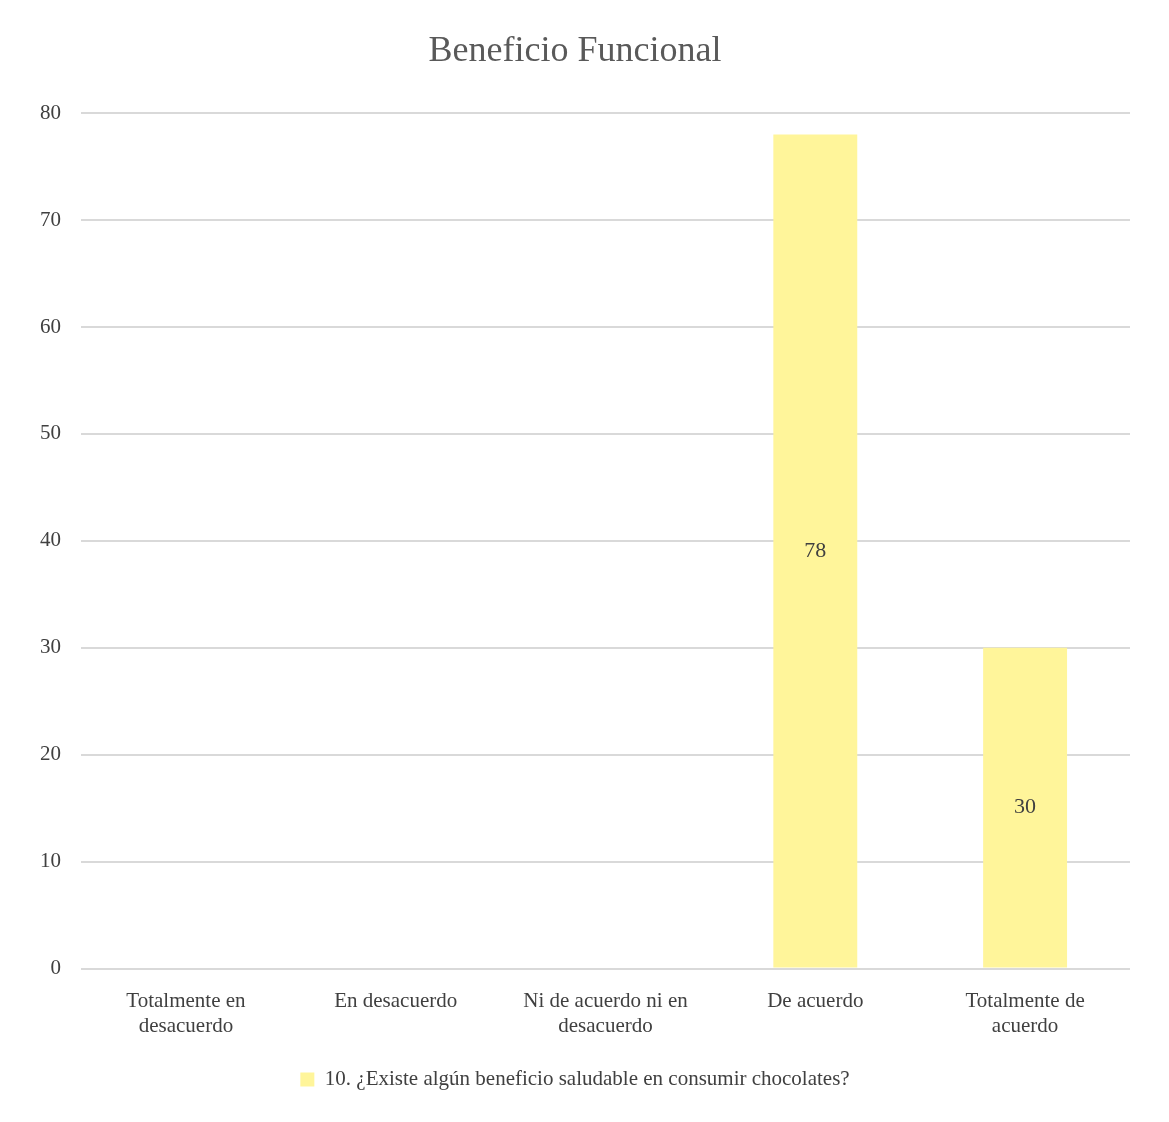 The image size is (1169, 1122). I want to click on y-tick-label: 50, so click(50, 432).